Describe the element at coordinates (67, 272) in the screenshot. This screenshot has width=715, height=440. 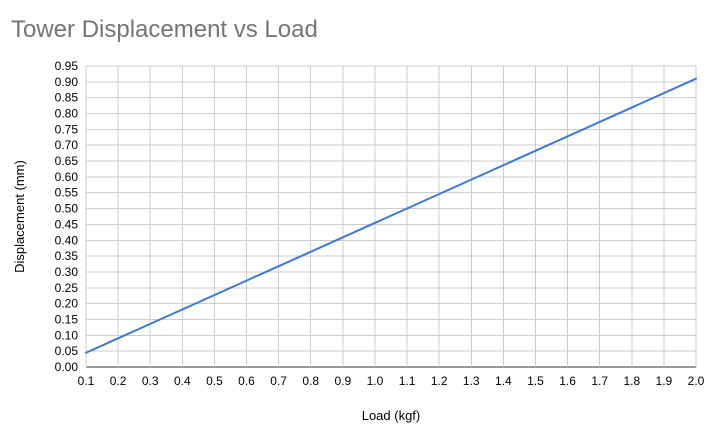
I see `y-tick-label: 0.30` at that location.